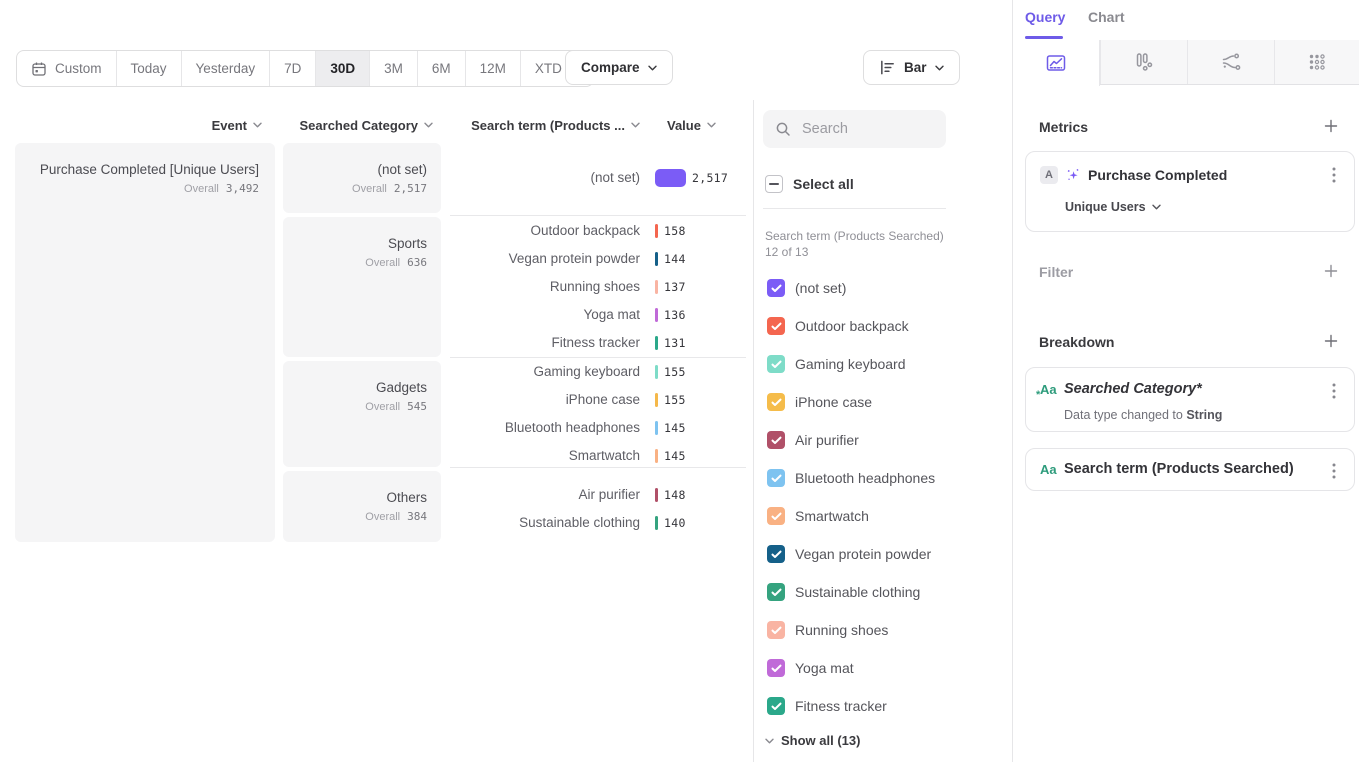 This screenshot has width=1359, height=762. I want to click on plus-icon, so click(1331, 126).